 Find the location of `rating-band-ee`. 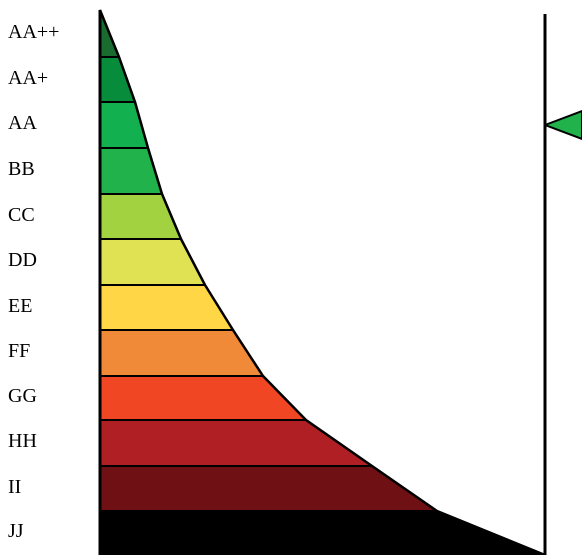

rating-band-ee is located at coordinates (167, 307).